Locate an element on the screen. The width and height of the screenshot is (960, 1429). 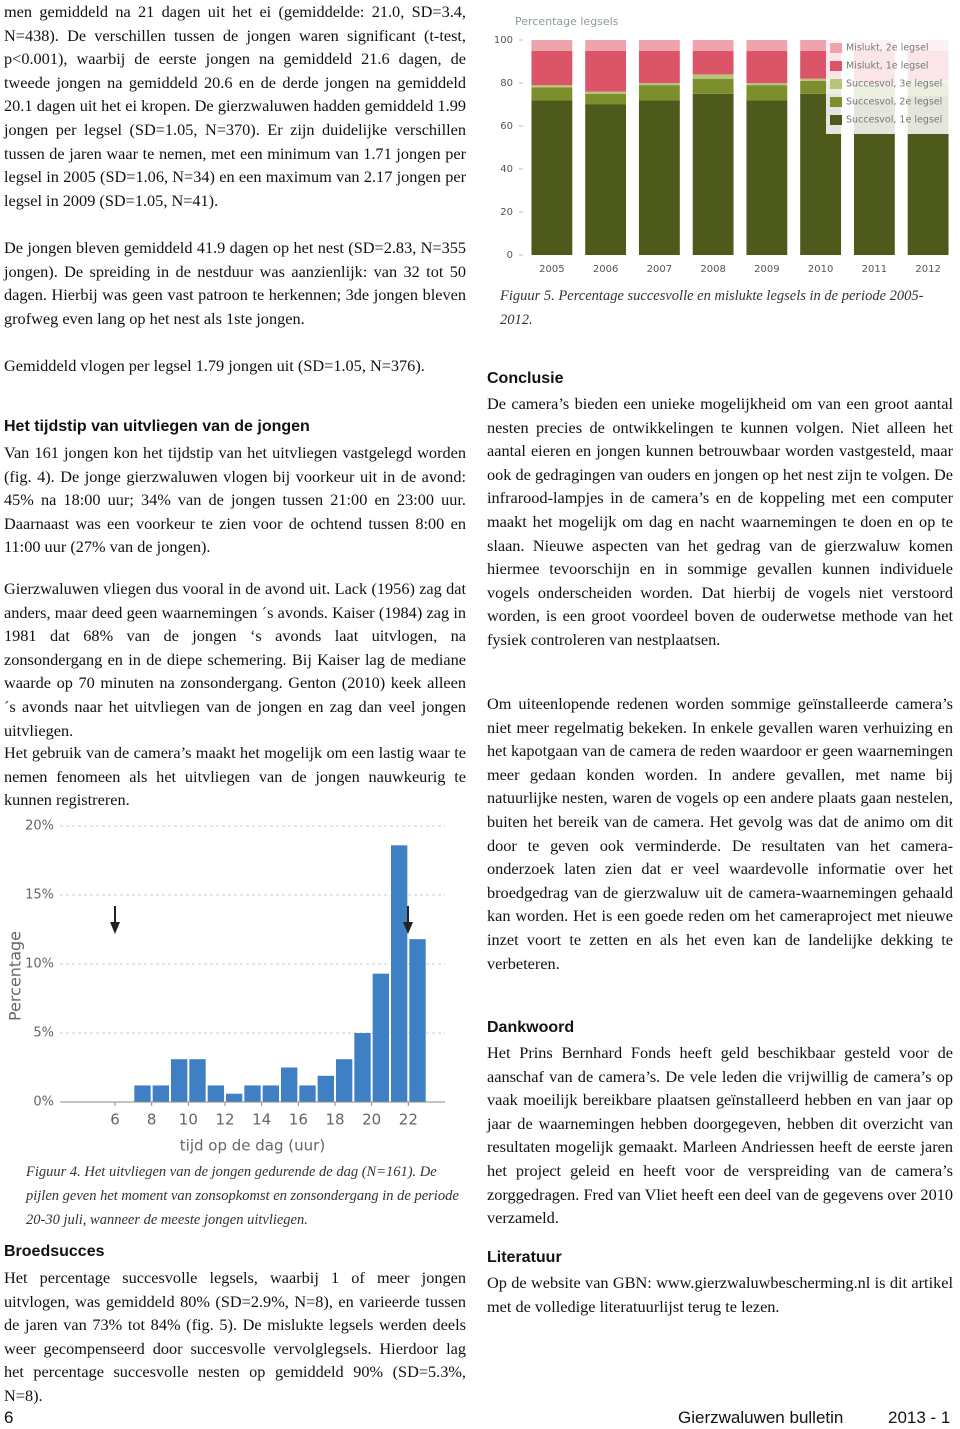
x-tick-label: 2007 is located at coordinates (659, 269).